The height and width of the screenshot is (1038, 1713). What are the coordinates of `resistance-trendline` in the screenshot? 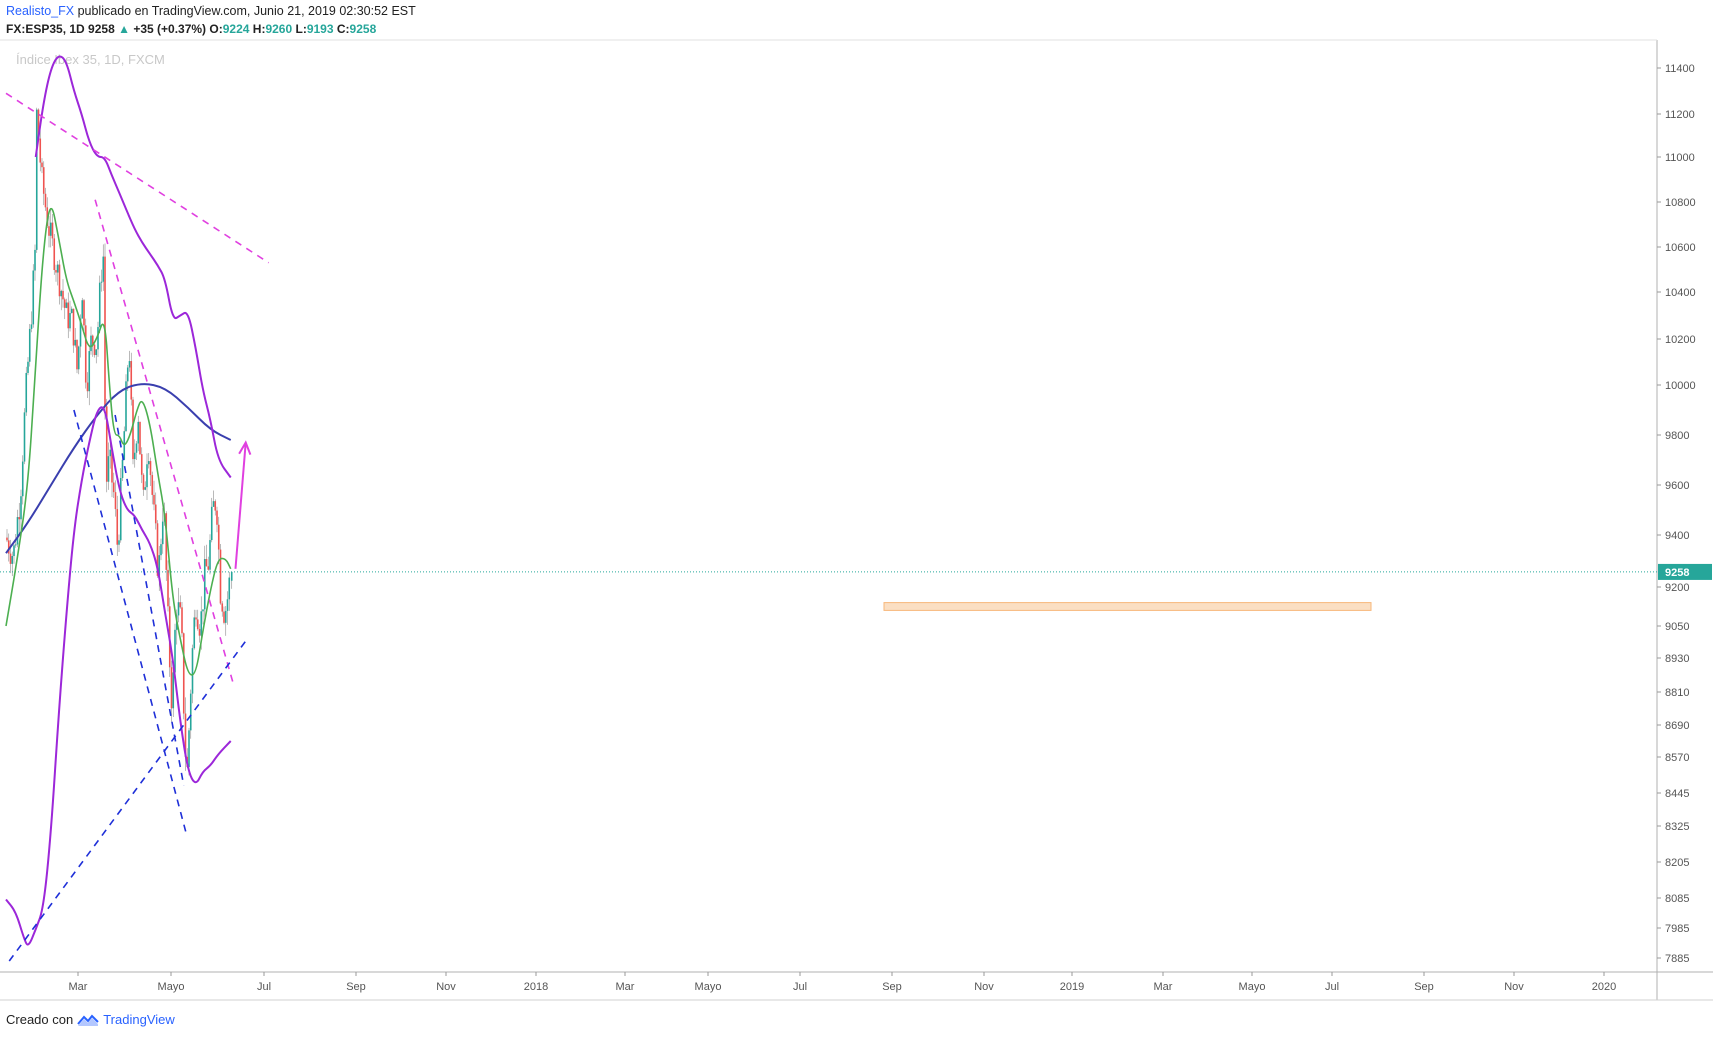 It's located at (164, 441).